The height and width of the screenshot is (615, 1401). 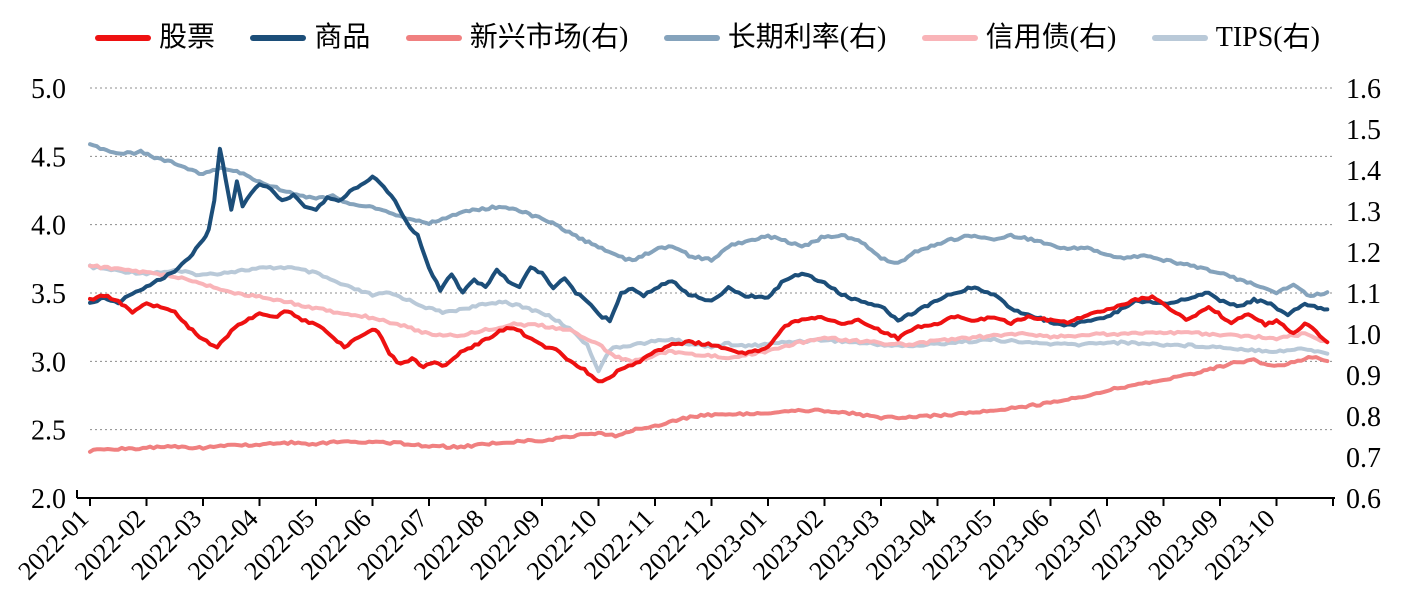 What do you see at coordinates (549, 37) in the screenshot?
I see `legend-label: 新兴市场(右)` at bounding box center [549, 37].